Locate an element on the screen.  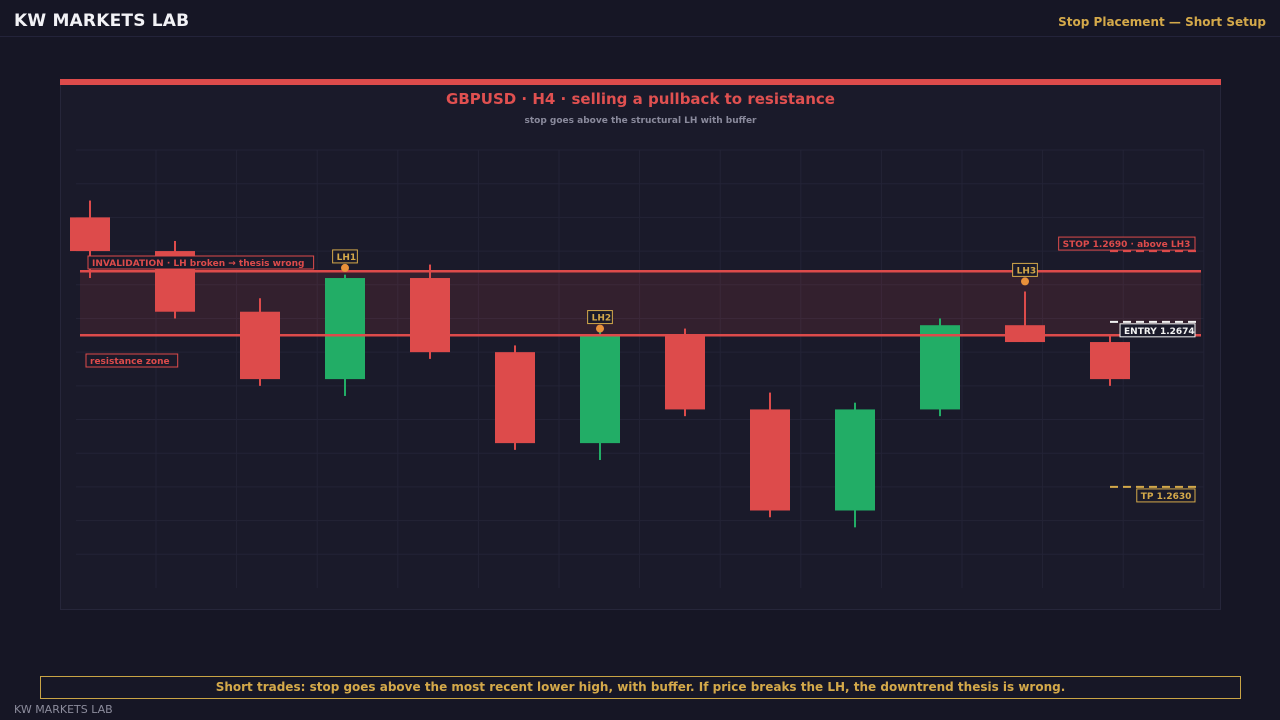
level-label: TP 1.2630 is located at coordinates (1166, 497).